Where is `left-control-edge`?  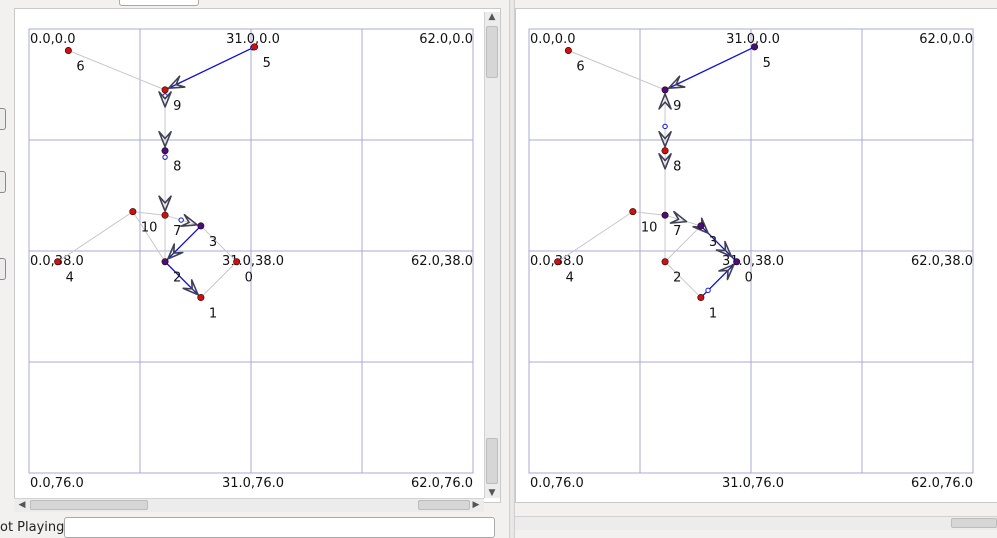 left-control-edge is located at coordinates (7, 260).